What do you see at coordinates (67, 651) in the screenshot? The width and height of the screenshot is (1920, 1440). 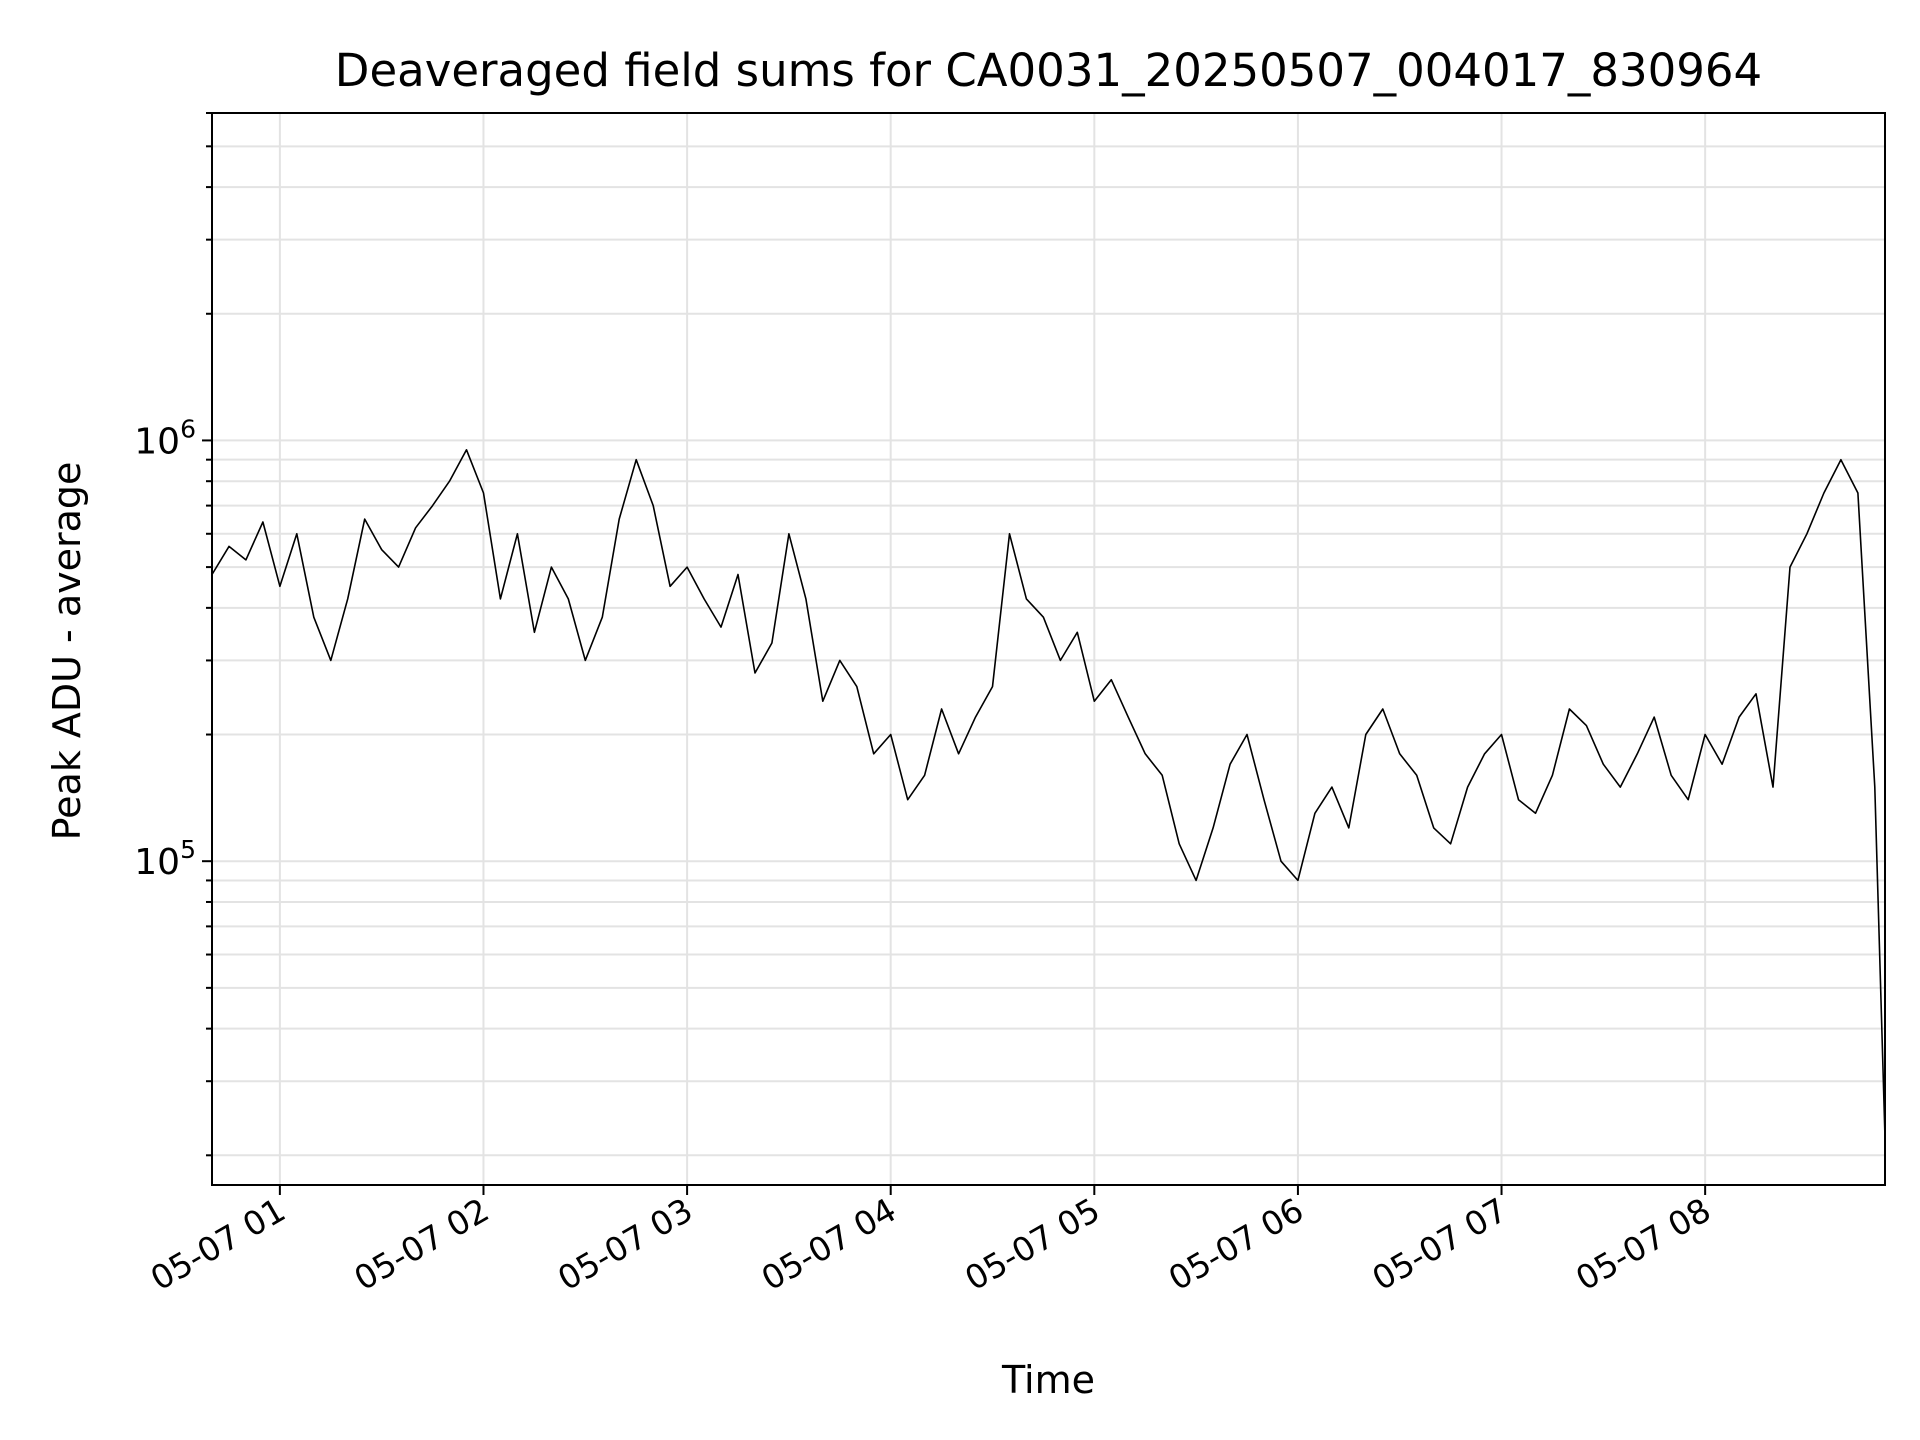 I see `y-axis-label: Peak ADU - average` at bounding box center [67, 651].